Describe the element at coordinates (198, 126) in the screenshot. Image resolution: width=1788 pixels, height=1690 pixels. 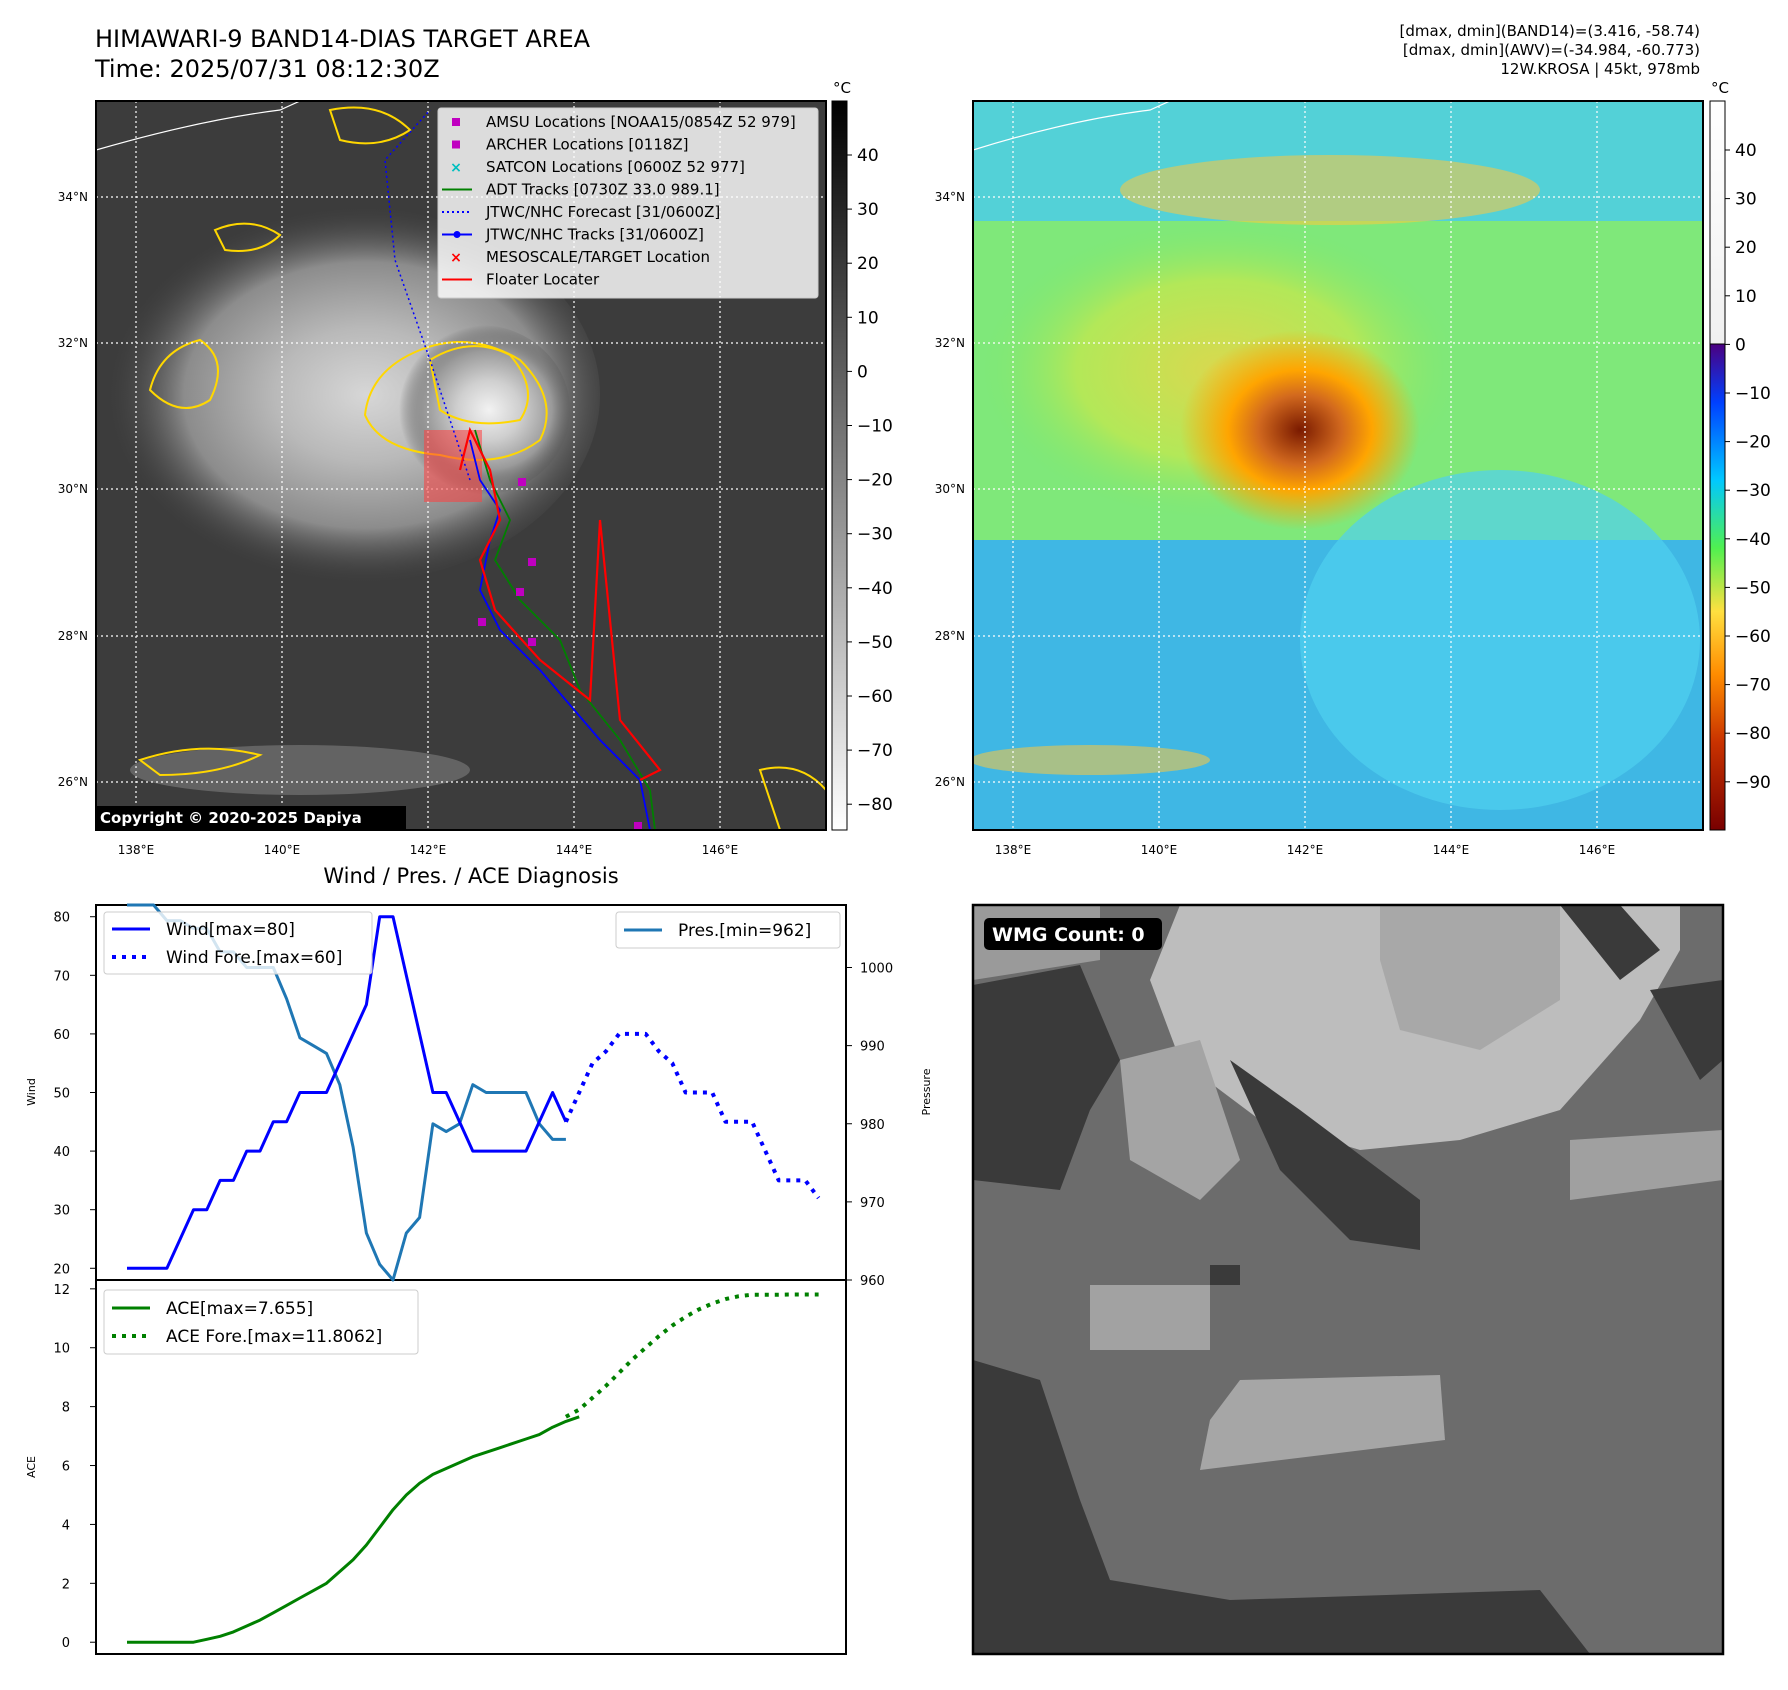
I see `ir-coastline` at that location.